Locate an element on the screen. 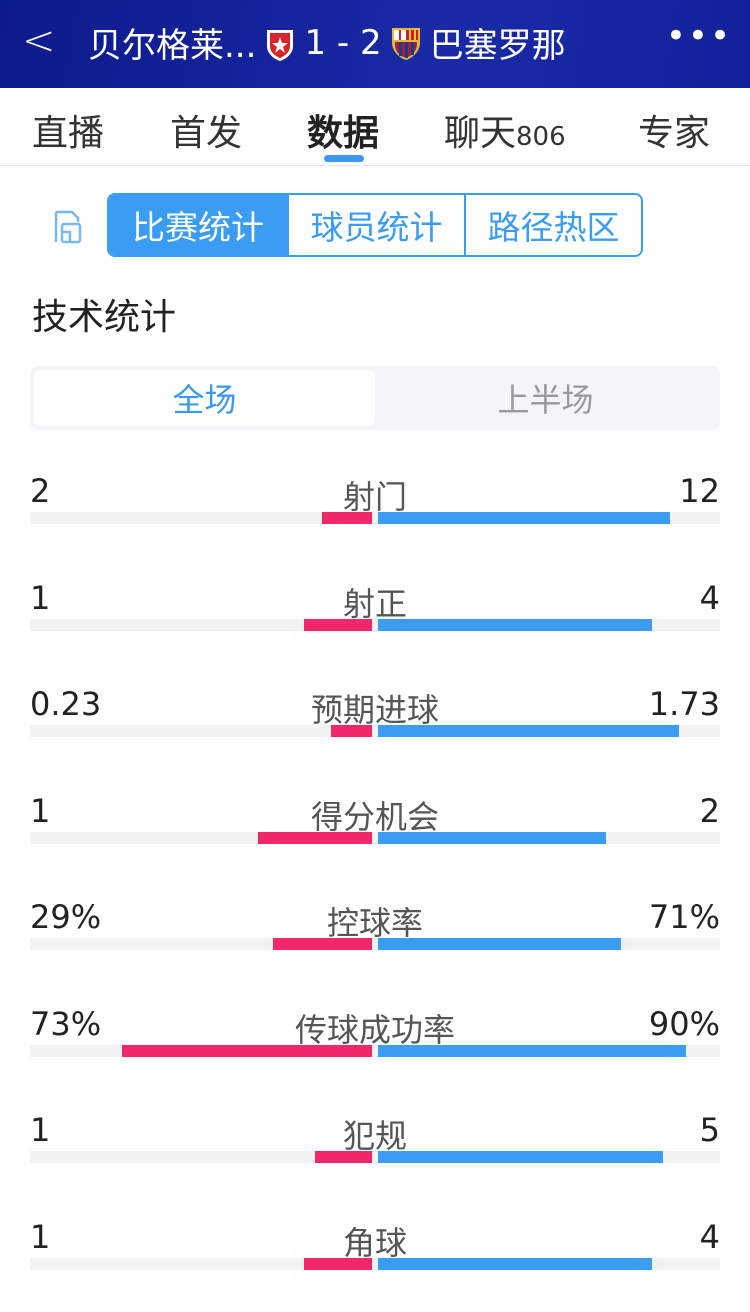 The width and height of the screenshot is (750, 1312). home-value: 2 is located at coordinates (40, 491).